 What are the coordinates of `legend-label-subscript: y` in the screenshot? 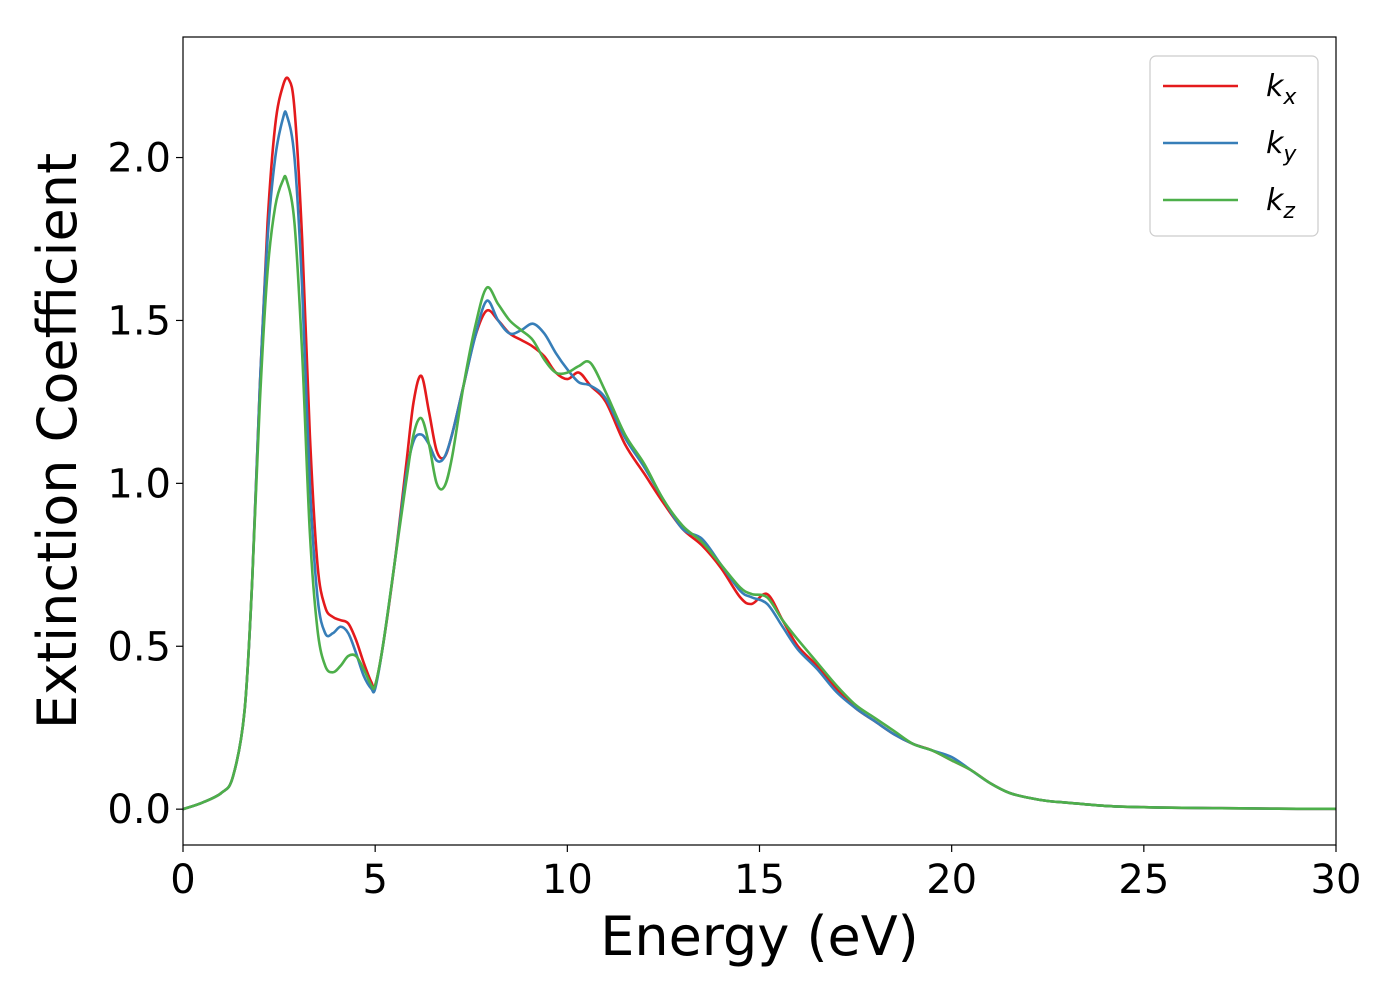 It's located at (1289, 154).